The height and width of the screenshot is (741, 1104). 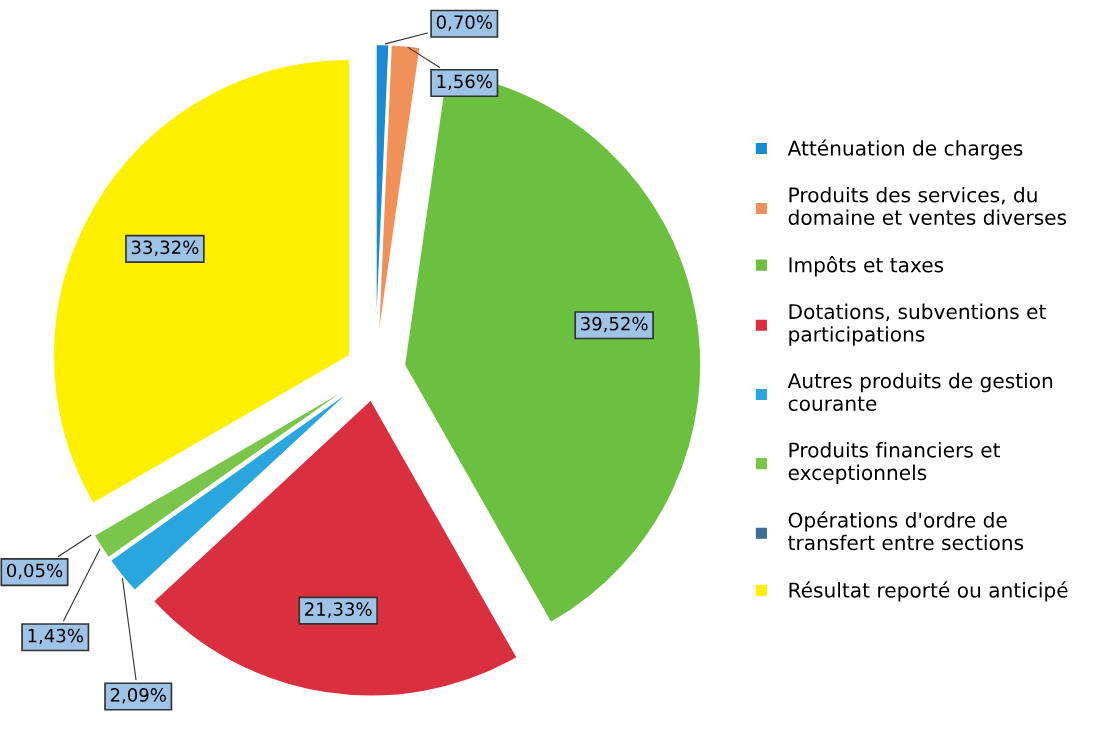 What do you see at coordinates (928, 591) in the screenshot?
I see `legend-label: Résultat reporté ou anticipé` at bounding box center [928, 591].